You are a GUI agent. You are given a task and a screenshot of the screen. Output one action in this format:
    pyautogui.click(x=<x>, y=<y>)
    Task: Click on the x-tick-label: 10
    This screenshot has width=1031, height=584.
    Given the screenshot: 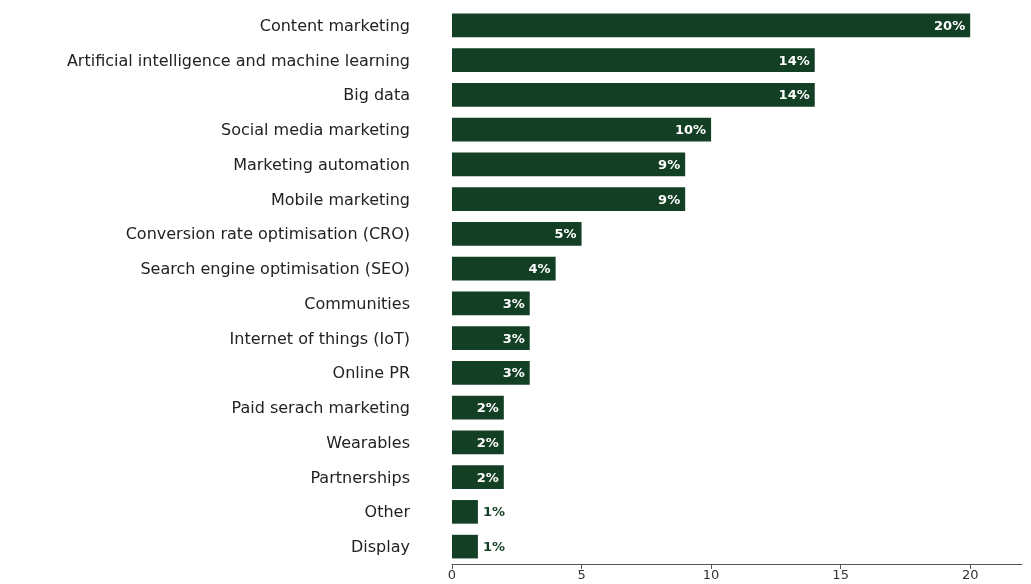 What is the action you would take?
    pyautogui.click(x=711, y=574)
    